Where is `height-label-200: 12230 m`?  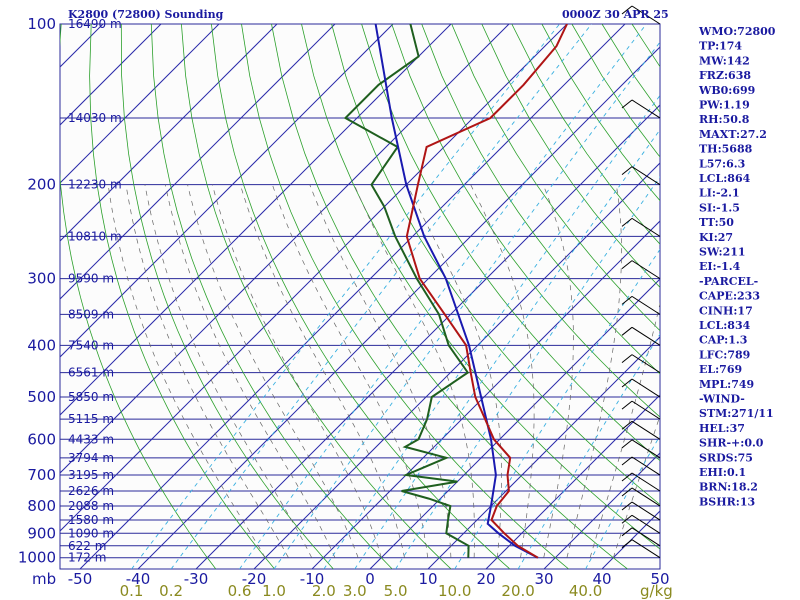
height-label-200: 12230 m is located at coordinates (95, 185).